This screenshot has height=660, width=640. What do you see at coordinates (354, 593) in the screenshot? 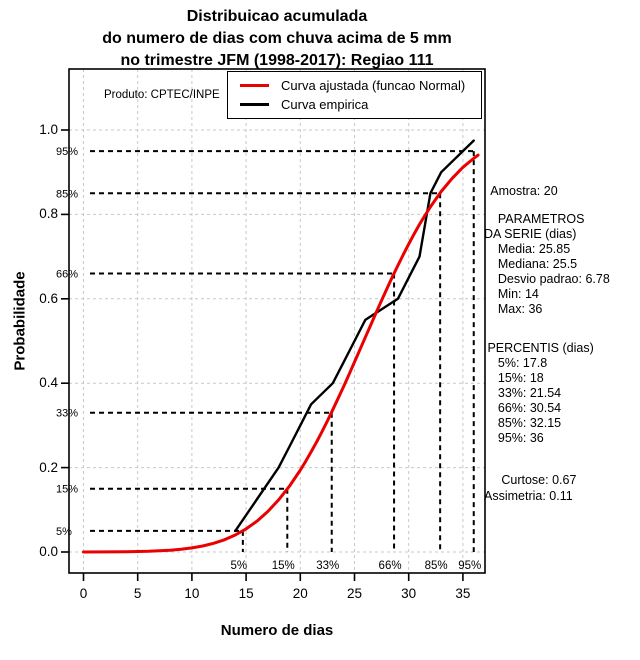
I see `x-tick-label: 25` at bounding box center [354, 593].